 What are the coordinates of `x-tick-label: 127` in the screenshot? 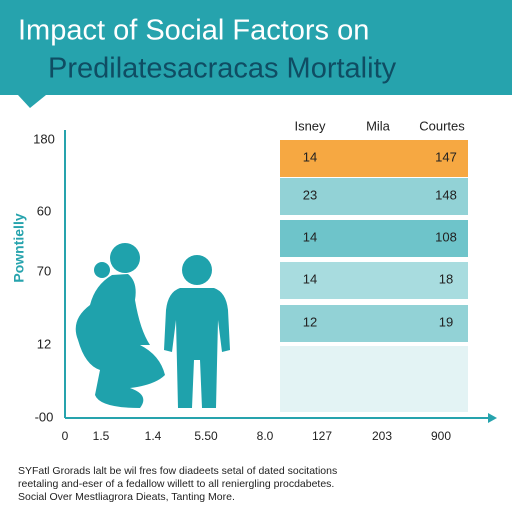 It's located at (322, 436).